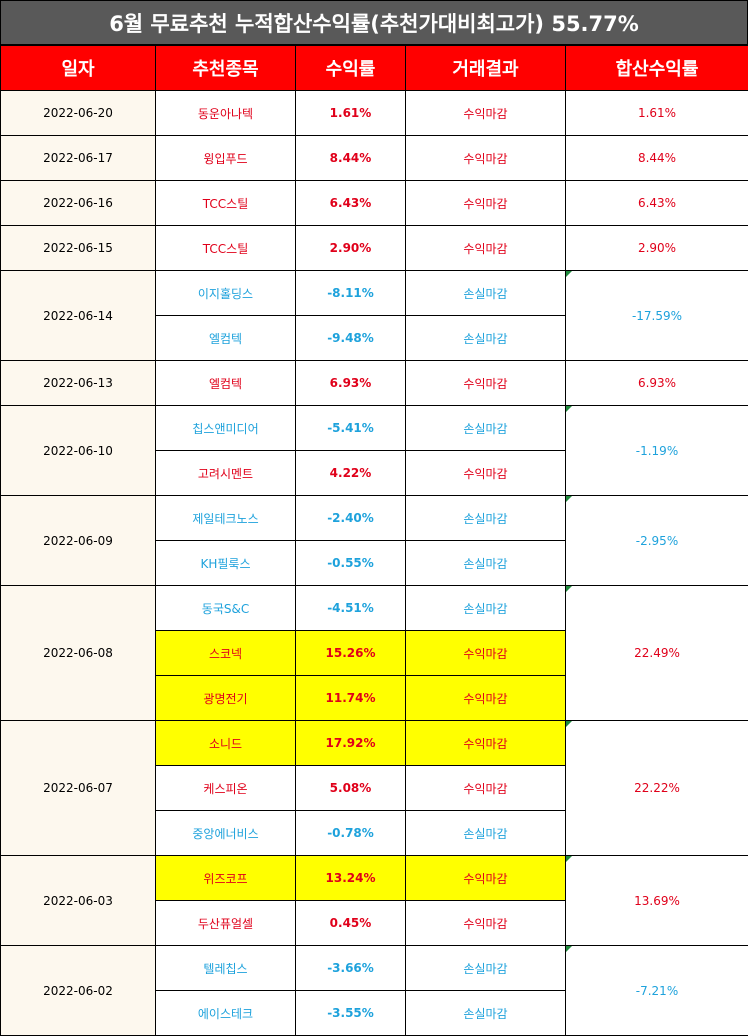 The image size is (748, 1036). Describe the element at coordinates (350, 338) in the screenshot. I see `rate-cell: -9.48%` at that location.